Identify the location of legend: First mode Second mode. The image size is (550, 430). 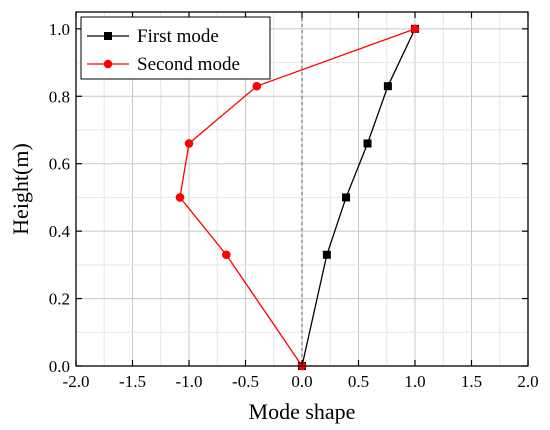
(175, 48).